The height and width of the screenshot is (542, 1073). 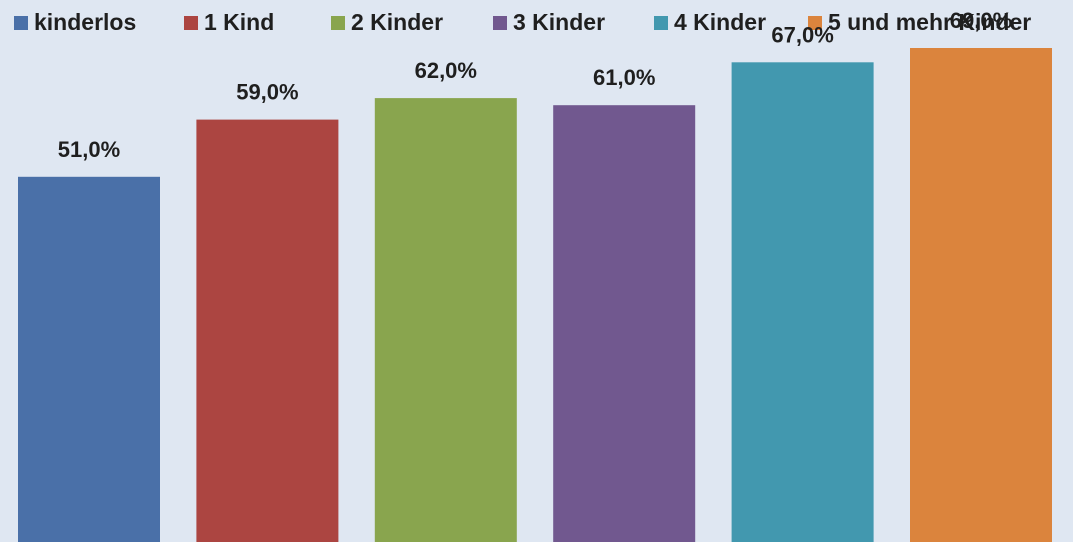 What do you see at coordinates (446, 70) in the screenshot?
I see `data-label: 62,0%` at bounding box center [446, 70].